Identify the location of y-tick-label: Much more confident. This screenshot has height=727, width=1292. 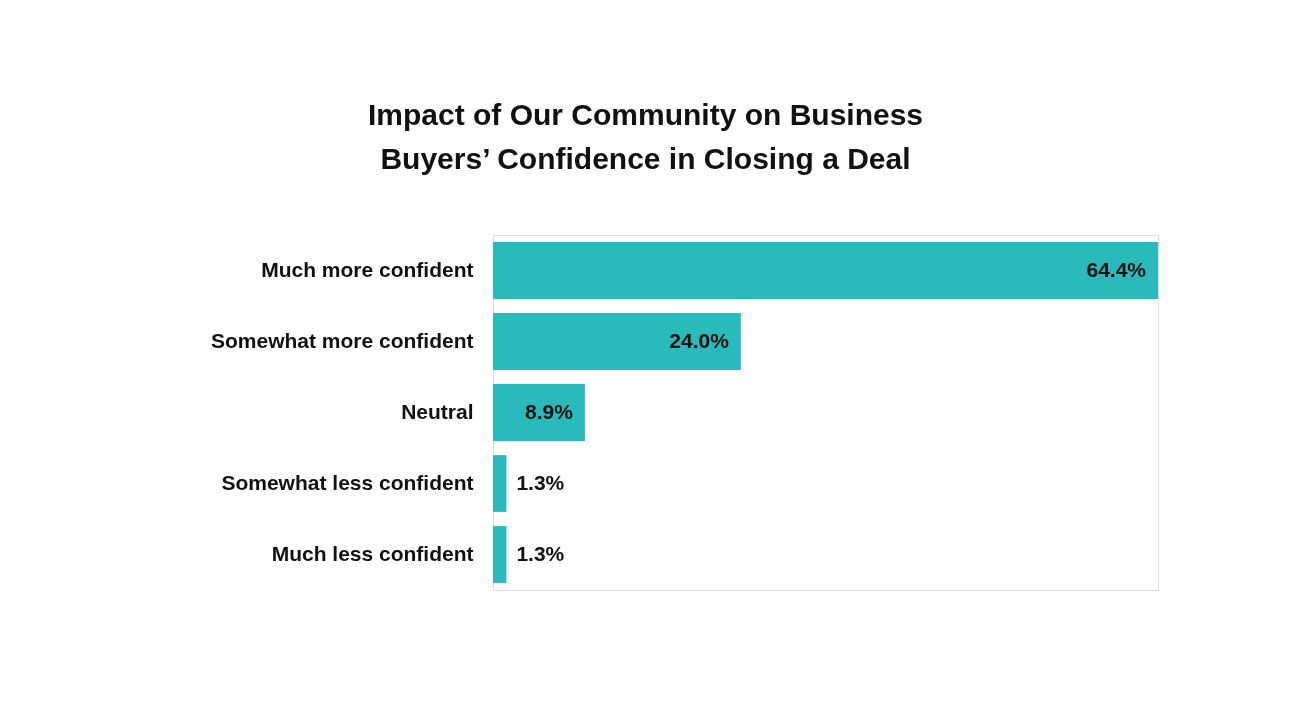
(367, 269).